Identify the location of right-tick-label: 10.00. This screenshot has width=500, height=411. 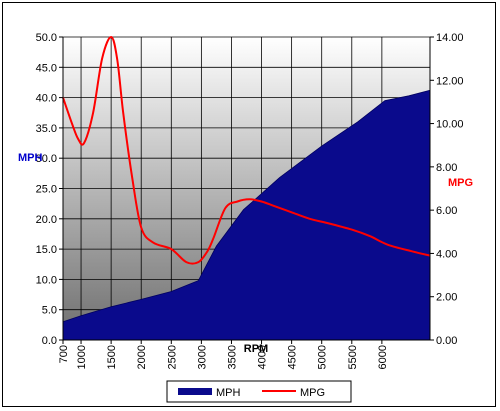
(450, 125).